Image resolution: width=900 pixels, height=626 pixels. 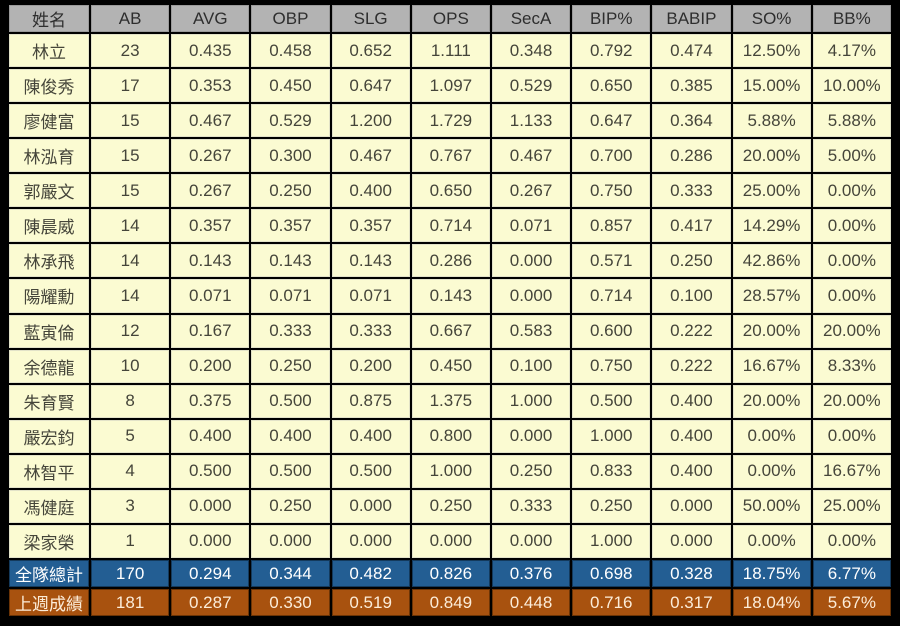 What do you see at coordinates (771, 602) in the screenshot?
I see `summary-stat-cell: 18.04%` at bounding box center [771, 602].